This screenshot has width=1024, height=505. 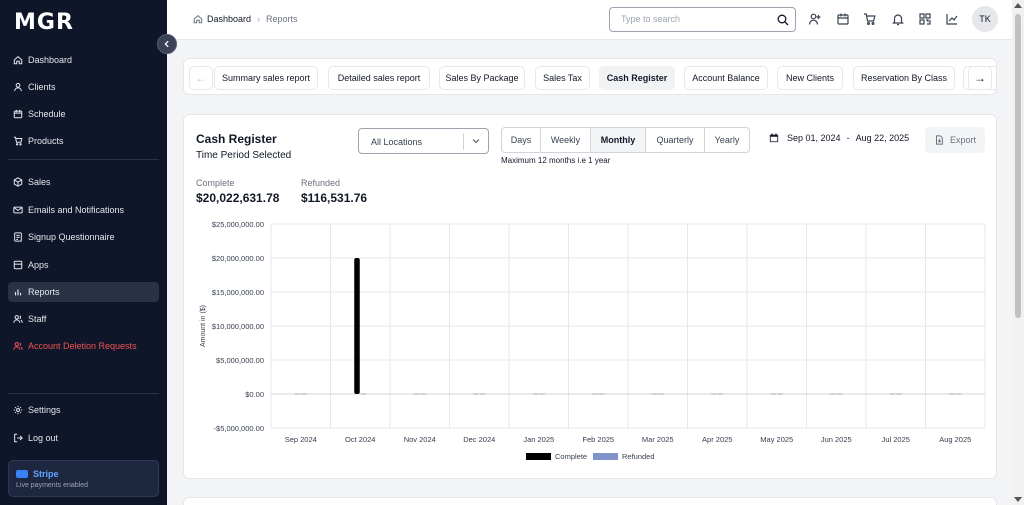 What do you see at coordinates (479, 439) in the screenshot?
I see `x-tick-label: Dec 2024` at bounding box center [479, 439].